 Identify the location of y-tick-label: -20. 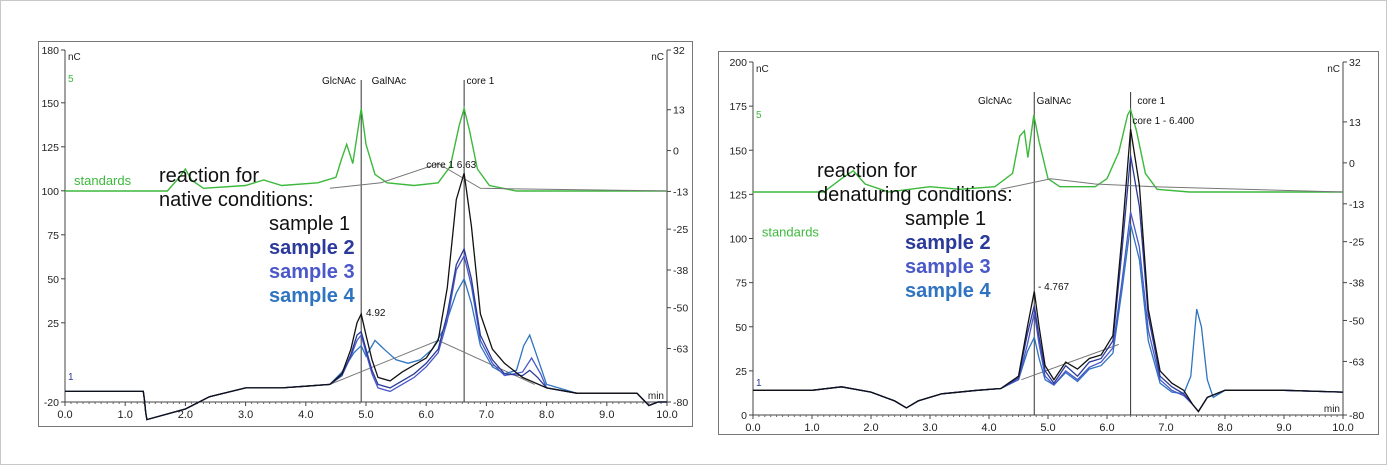
(51, 403).